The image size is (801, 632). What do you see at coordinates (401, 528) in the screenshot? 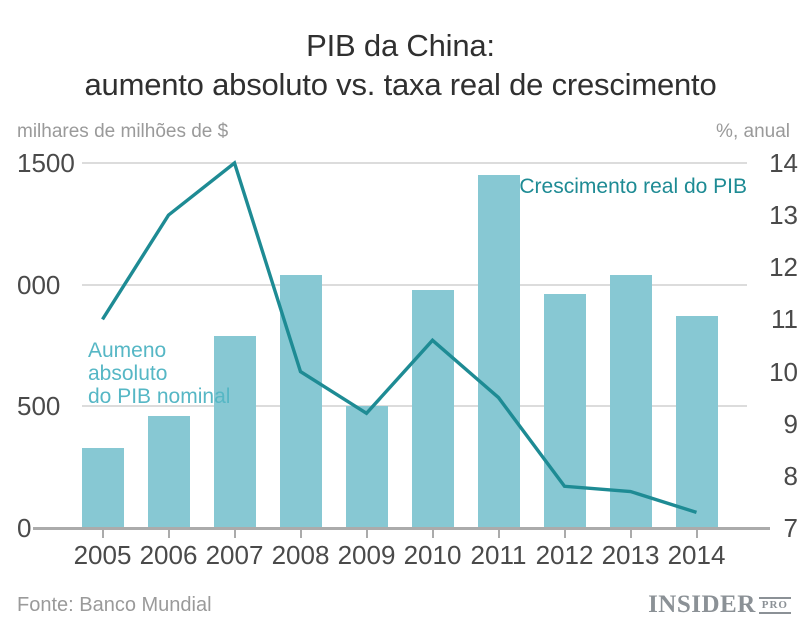
I see `x-axis-line` at bounding box center [401, 528].